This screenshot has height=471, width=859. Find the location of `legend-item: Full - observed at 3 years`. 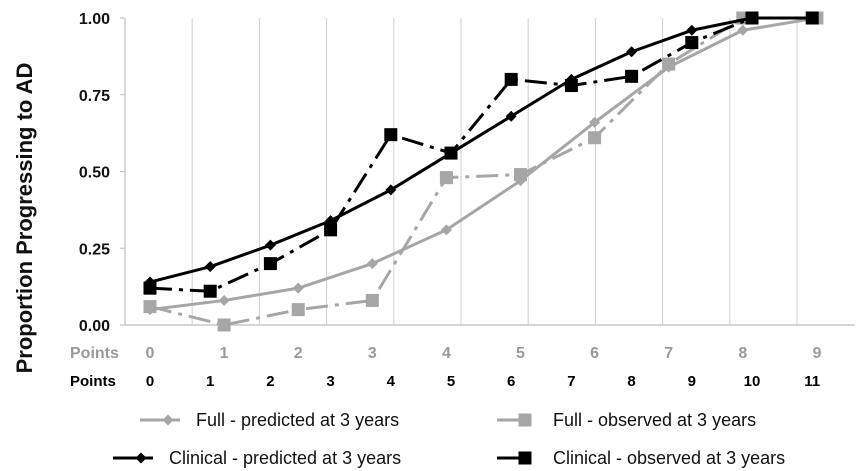

legend-item: Full - observed at 3 years is located at coordinates (626, 420).